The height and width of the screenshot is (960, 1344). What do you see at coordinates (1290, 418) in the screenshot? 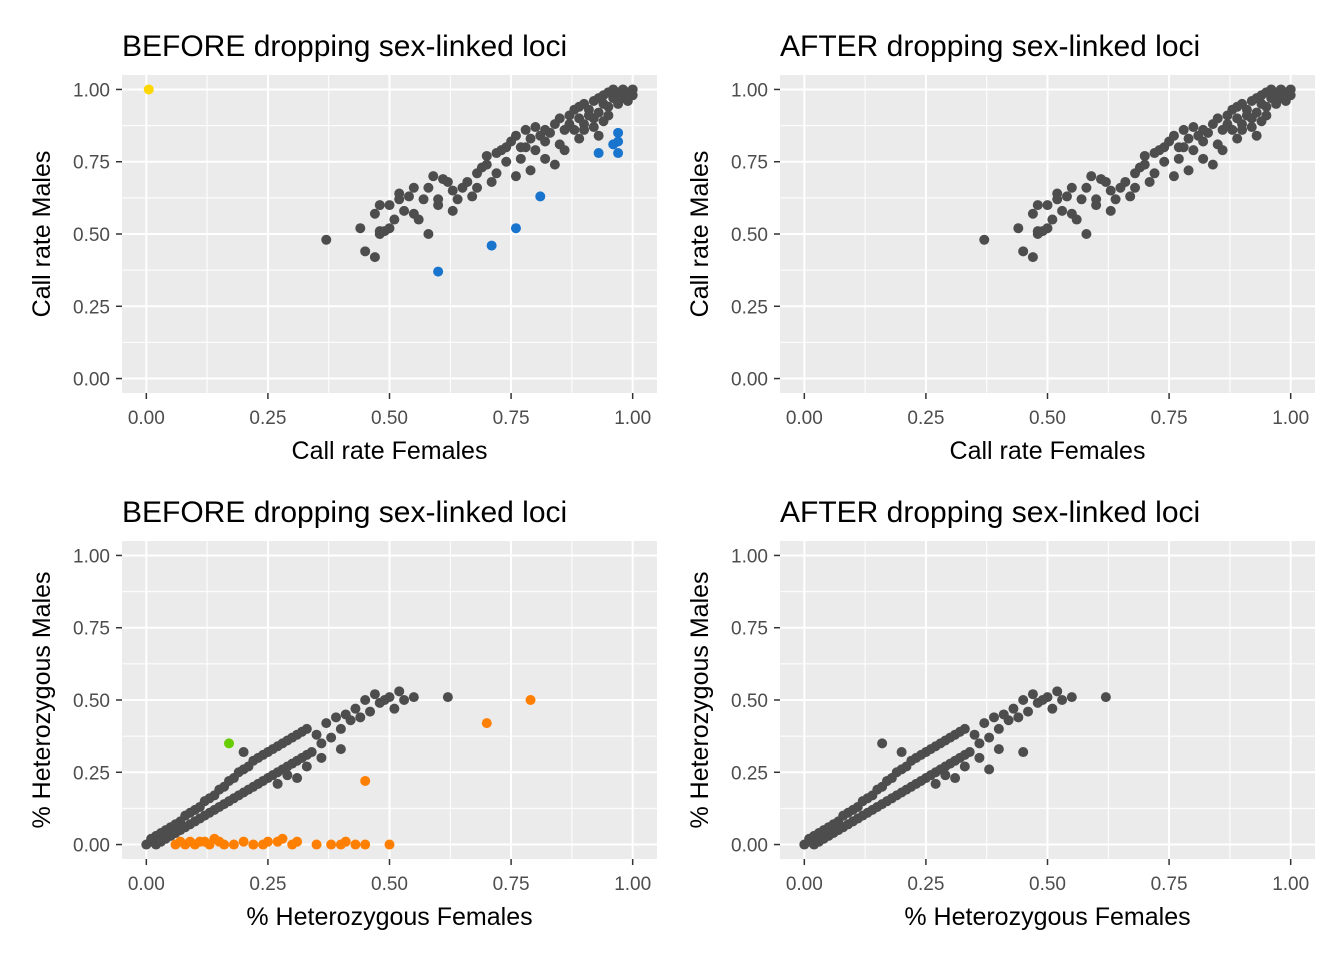
I see `x-tick-label: 1.00` at bounding box center [1290, 418].